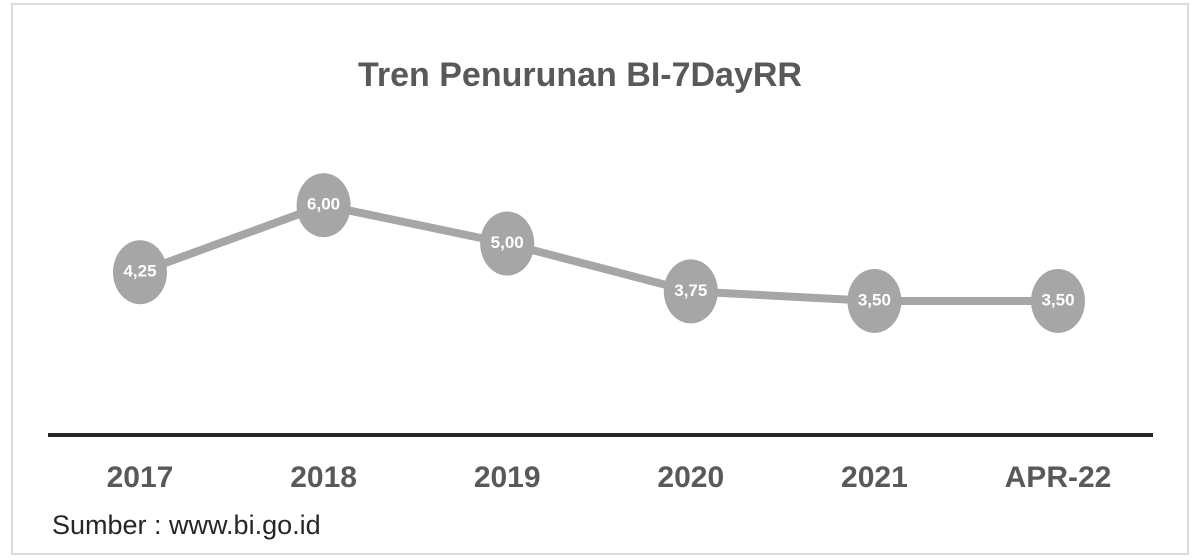  Describe the element at coordinates (874, 477) in the screenshot. I see `x-tick-label: 2021` at that location.